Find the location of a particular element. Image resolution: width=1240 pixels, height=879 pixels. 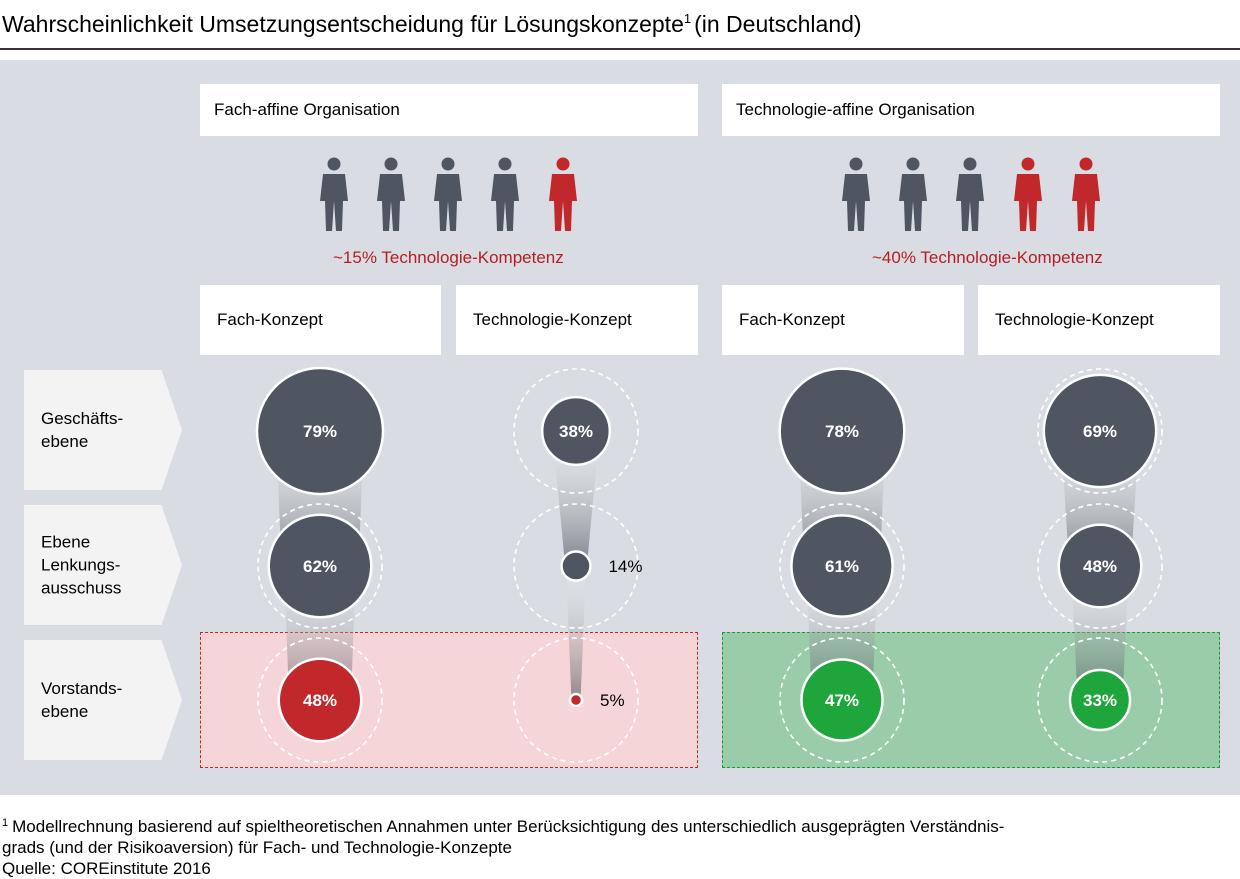

level-line: Lenkungs- is located at coordinates (81, 565).